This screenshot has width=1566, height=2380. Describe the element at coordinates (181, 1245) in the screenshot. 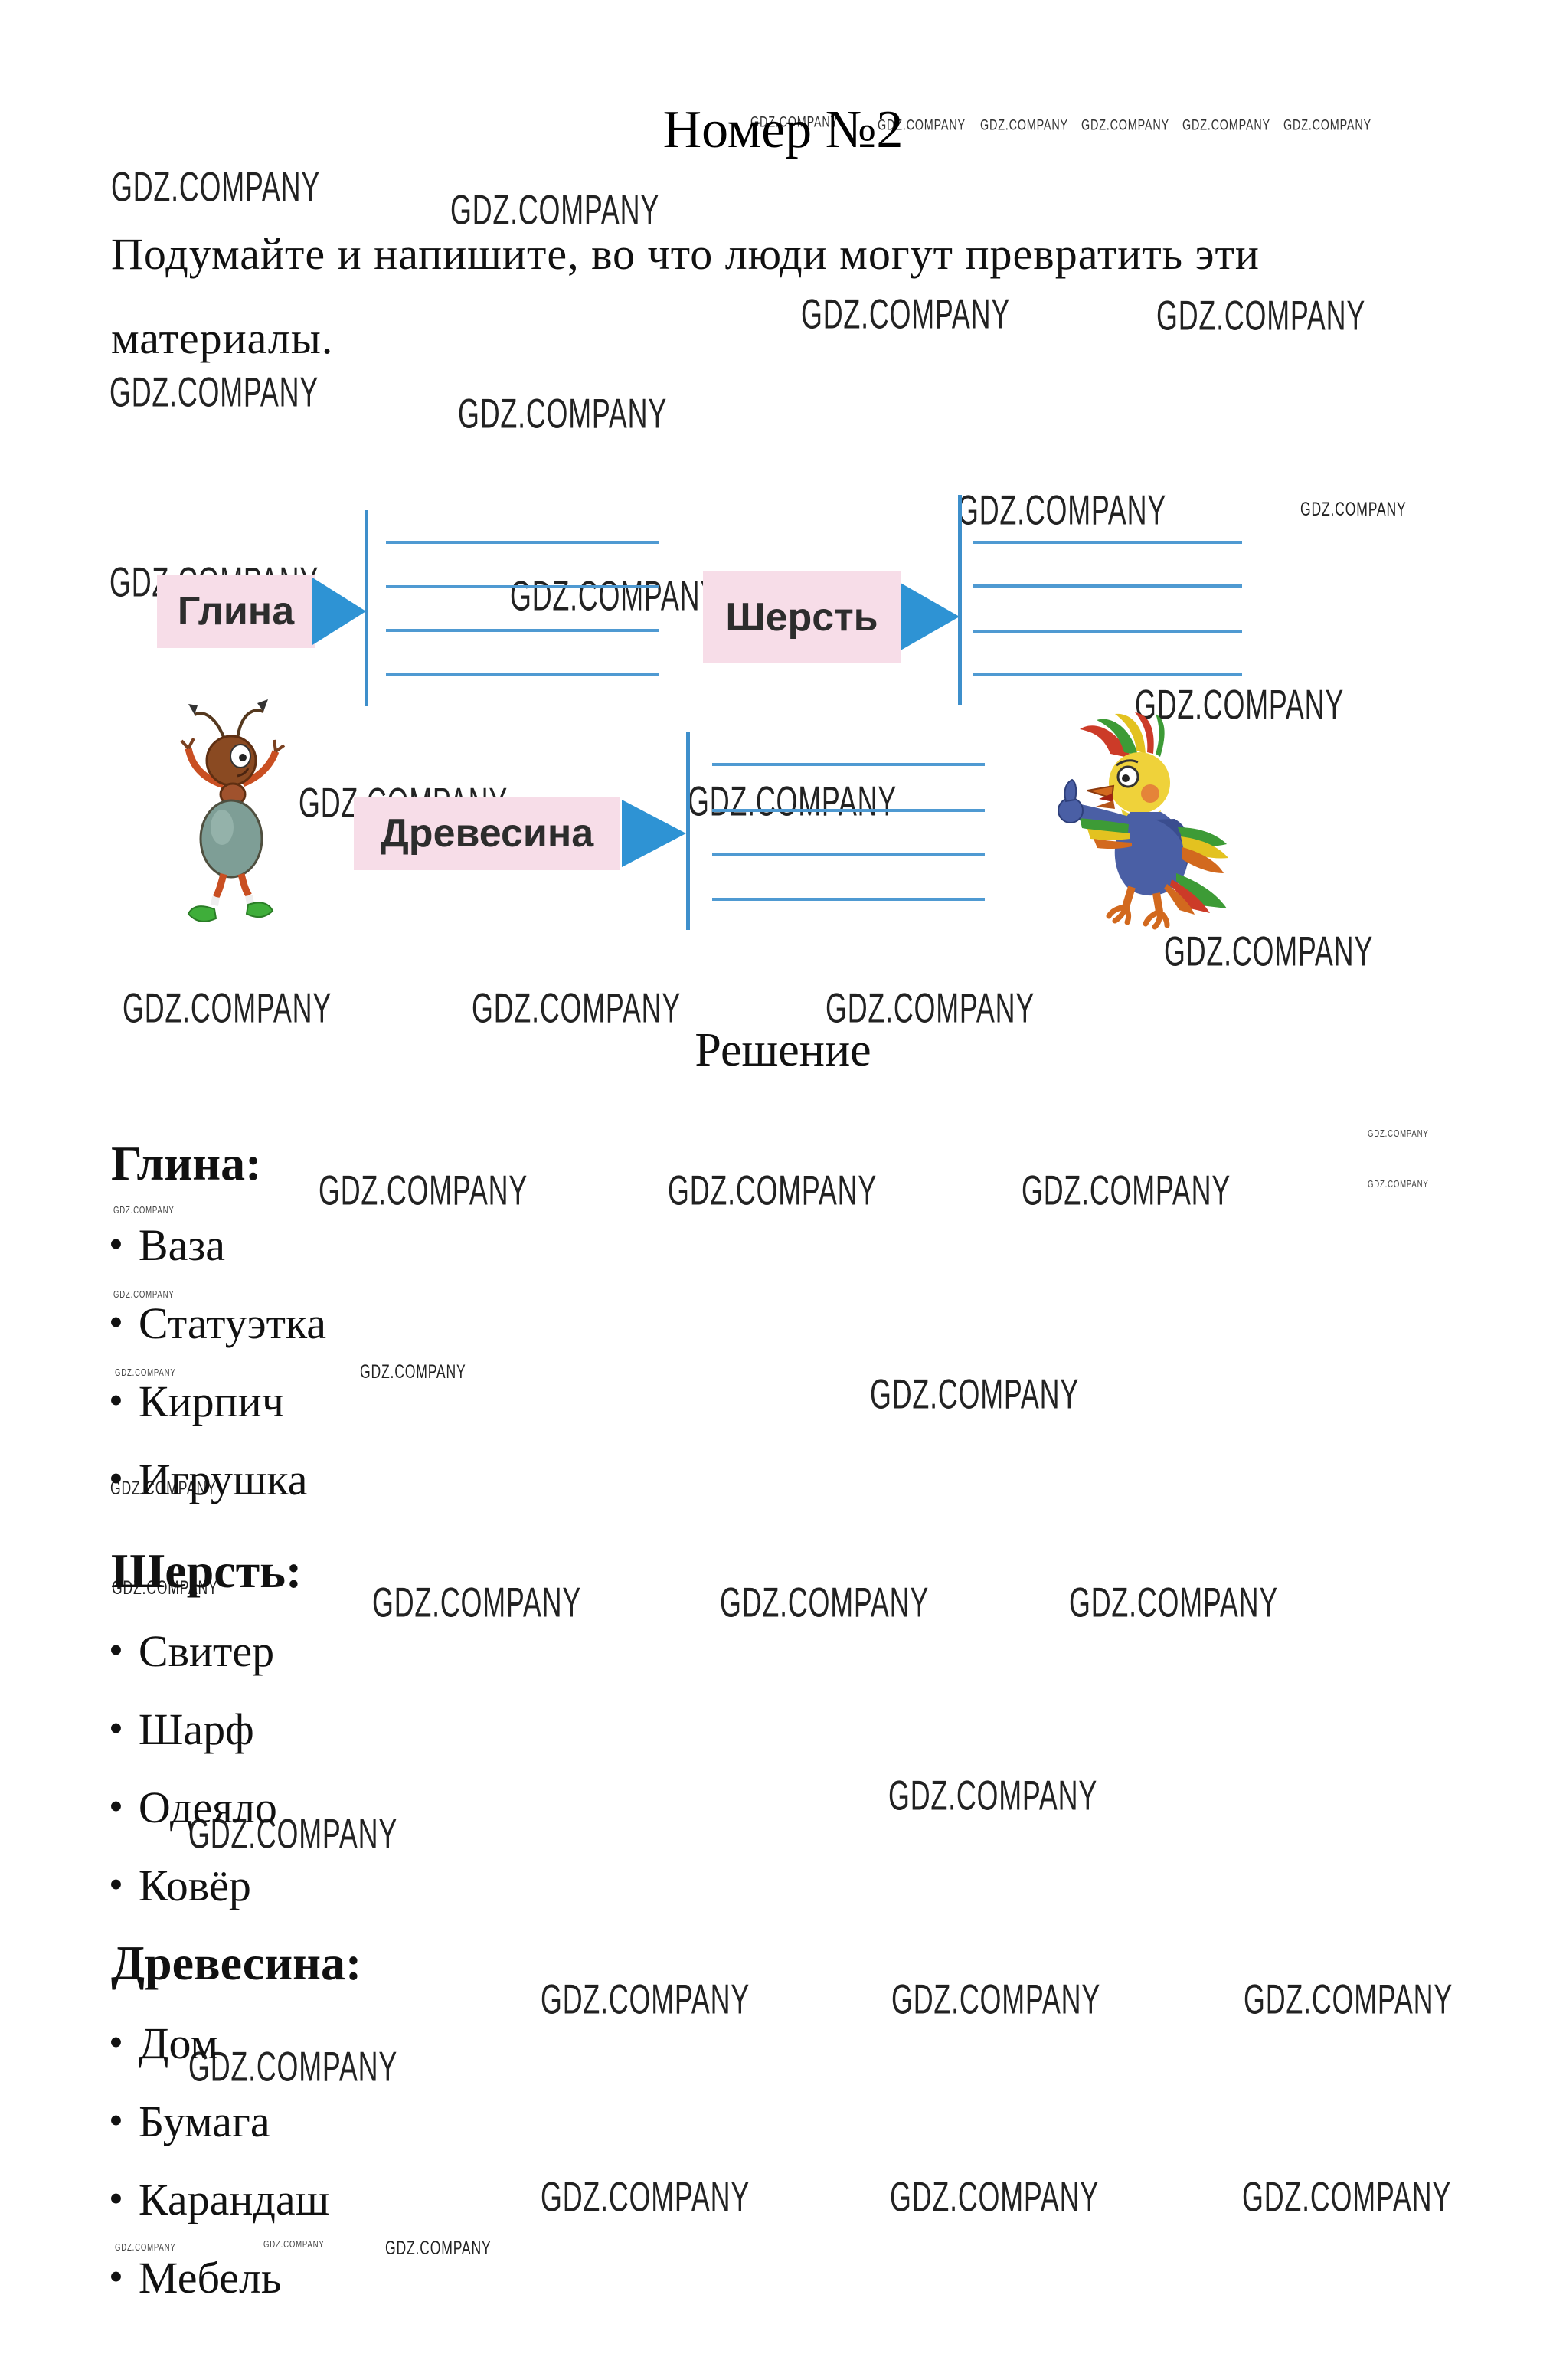

I see `solution-item-label: Ваза` at that location.